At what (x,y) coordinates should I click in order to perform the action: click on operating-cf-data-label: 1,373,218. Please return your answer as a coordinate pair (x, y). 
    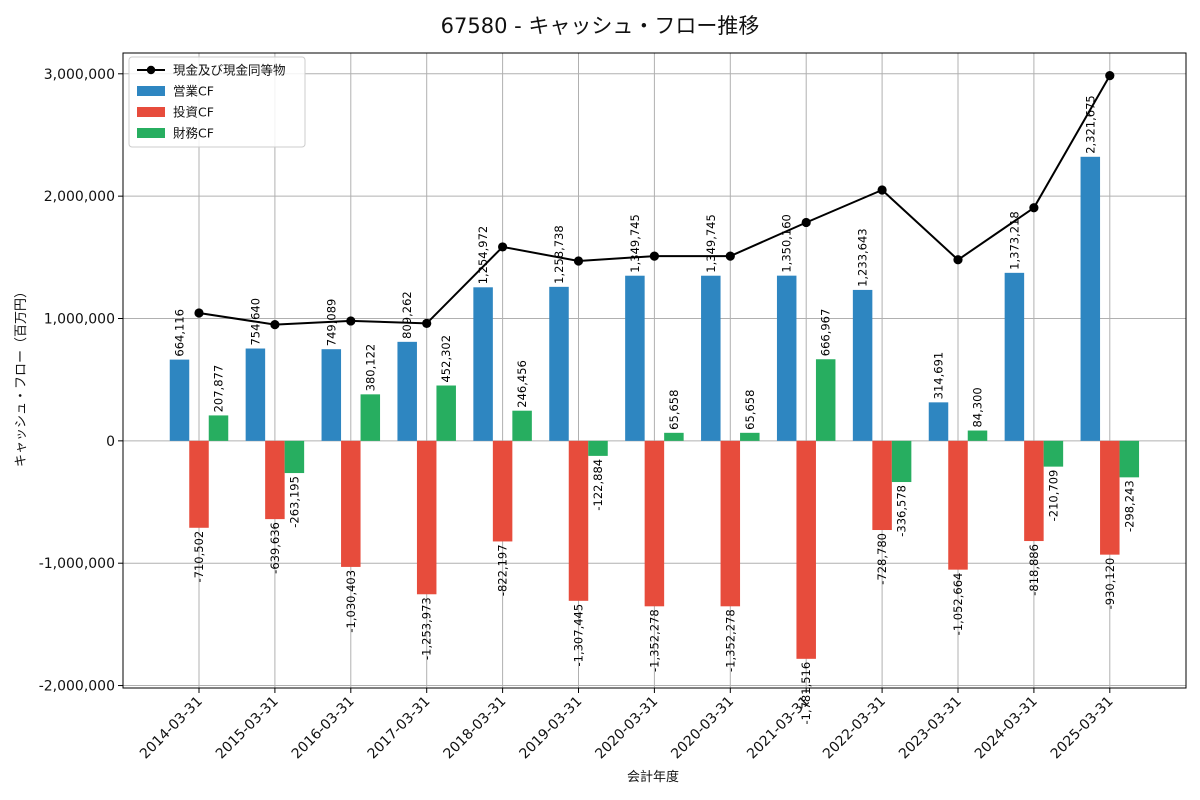
    Looking at the image, I should click on (1014, 240).